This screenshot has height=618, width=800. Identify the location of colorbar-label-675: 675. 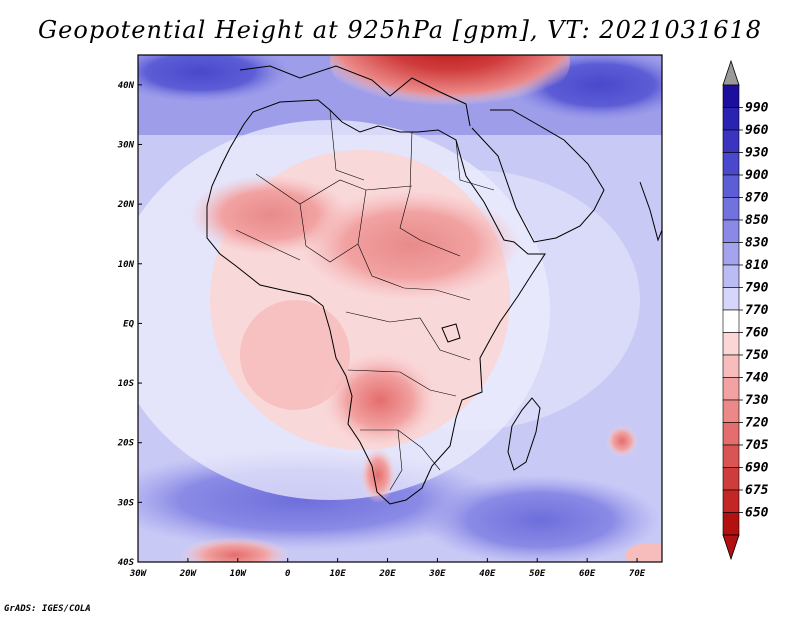
(757, 490).